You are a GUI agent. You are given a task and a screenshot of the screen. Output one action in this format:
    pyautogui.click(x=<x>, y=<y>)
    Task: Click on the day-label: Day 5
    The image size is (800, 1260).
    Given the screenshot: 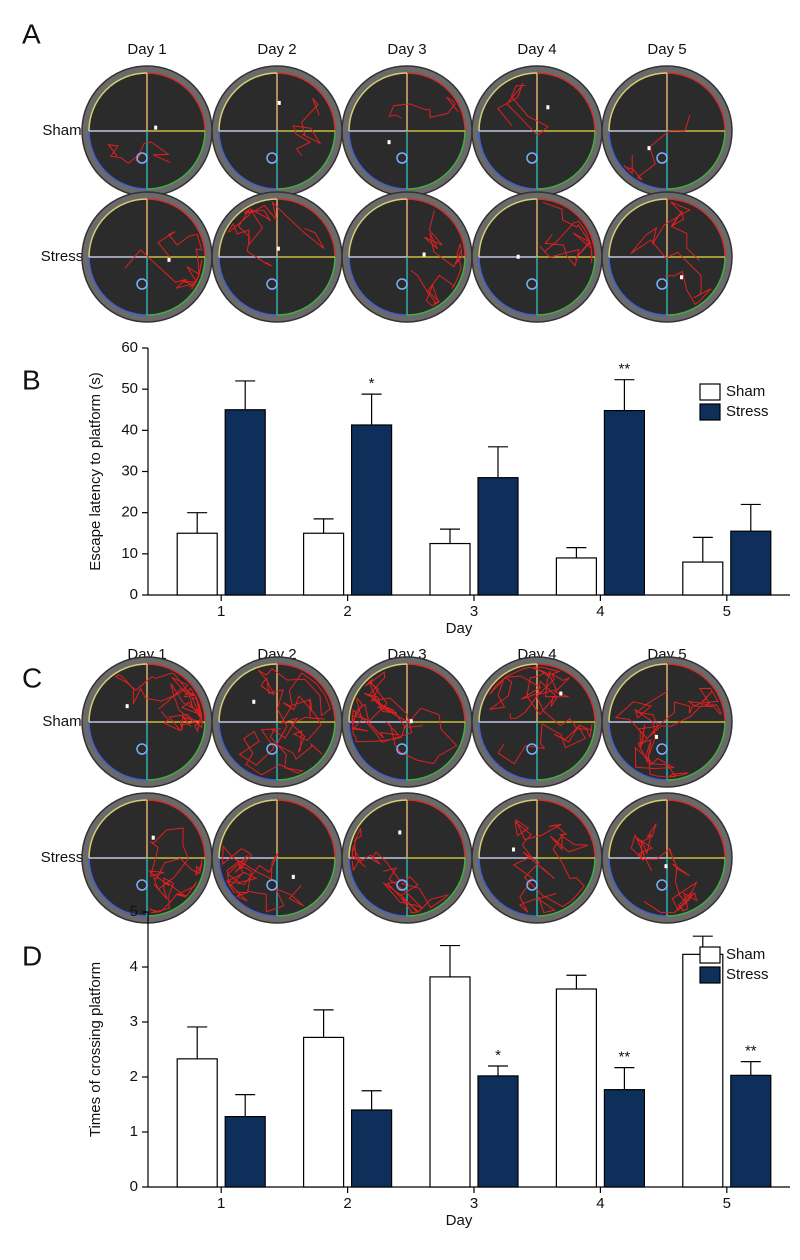 What is the action you would take?
    pyautogui.click(x=666, y=49)
    